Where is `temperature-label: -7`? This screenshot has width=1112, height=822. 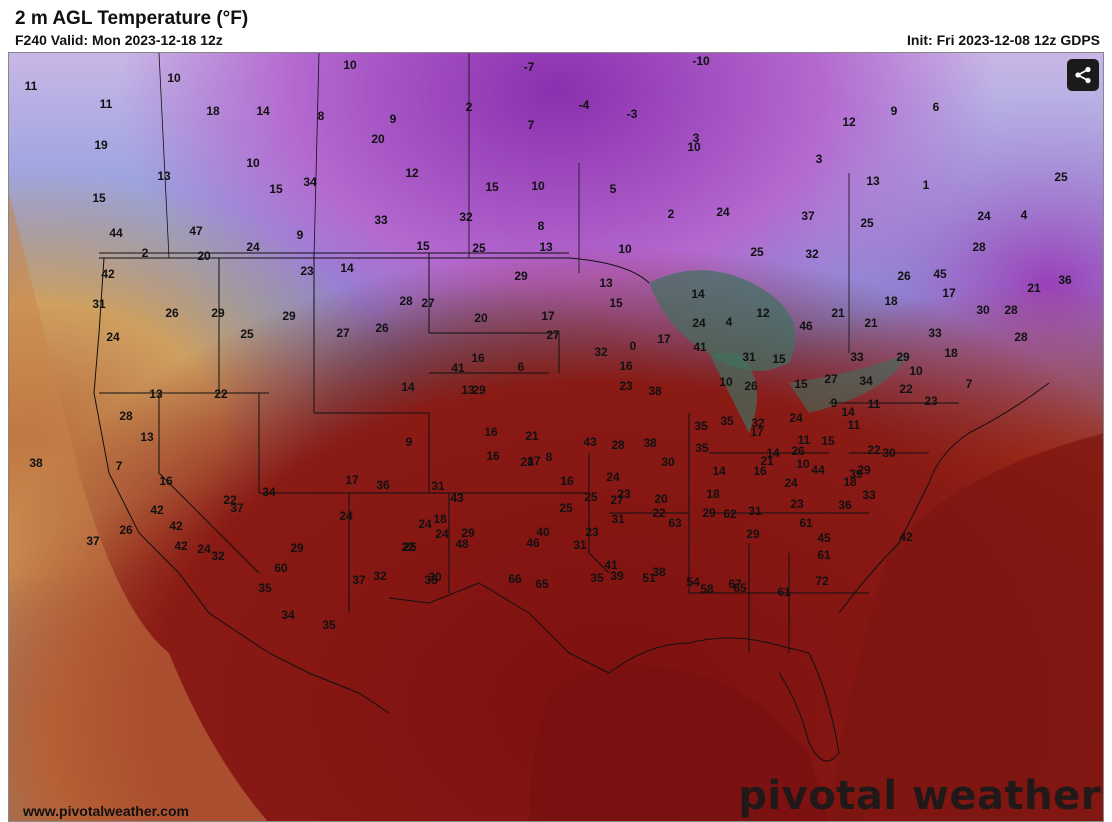 temperature-label: -7 is located at coordinates (529, 67).